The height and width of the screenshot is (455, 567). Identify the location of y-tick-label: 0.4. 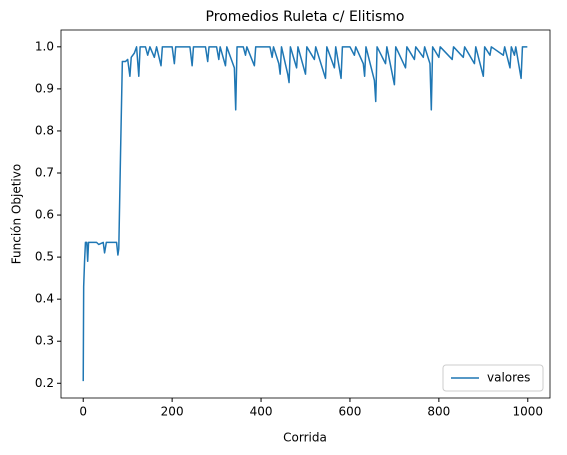
(44, 299).